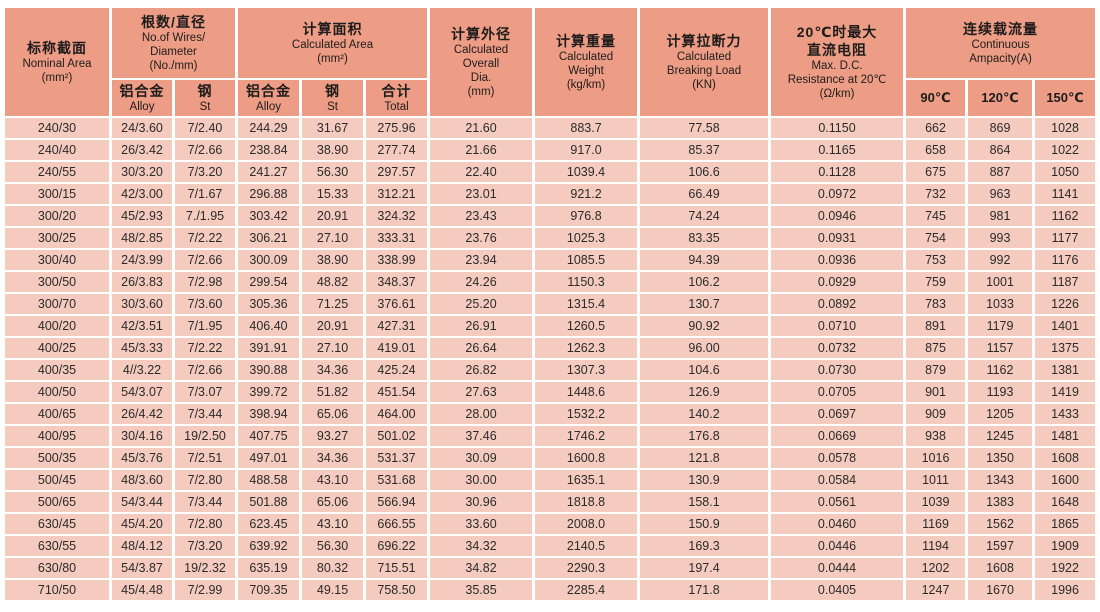  Describe the element at coordinates (837, 128) in the screenshot. I see `cell-dc-resistance: 0.1150` at that location.